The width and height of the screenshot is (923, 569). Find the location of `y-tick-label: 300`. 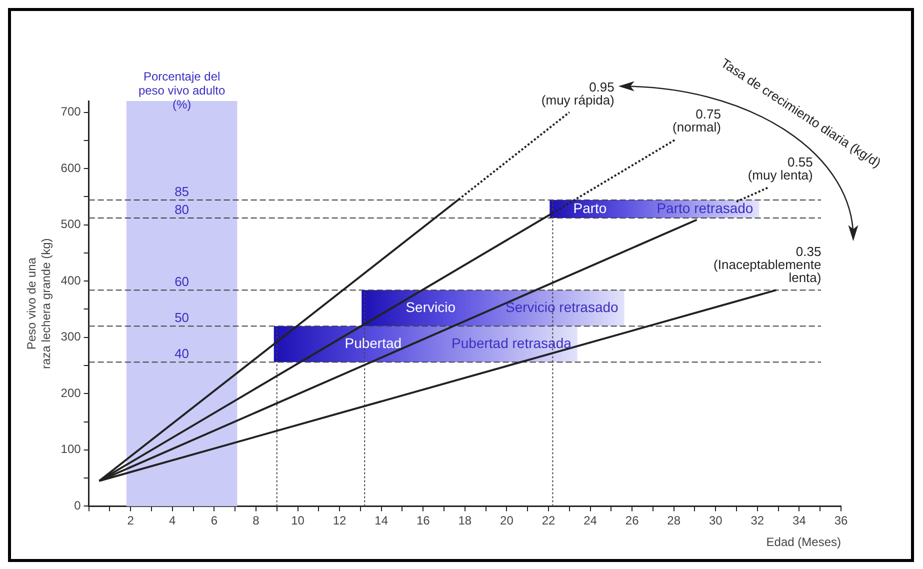

y-tick-label: 300 is located at coordinates (71, 337).